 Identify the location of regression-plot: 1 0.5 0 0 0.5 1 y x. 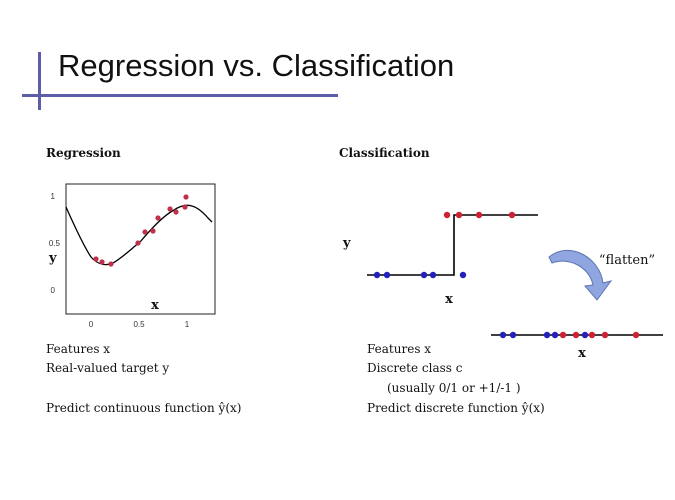
(132, 256).